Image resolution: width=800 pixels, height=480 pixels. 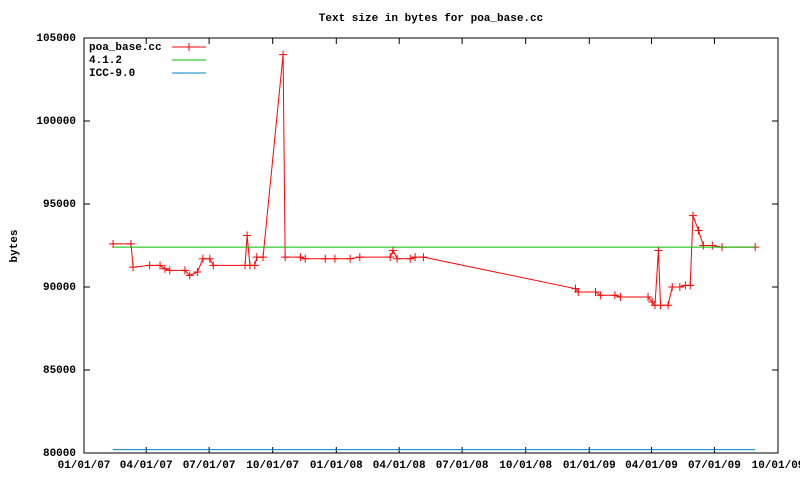 What do you see at coordinates (589, 466) in the screenshot?
I see `x-tick-label: 01/01/09` at bounding box center [589, 466].